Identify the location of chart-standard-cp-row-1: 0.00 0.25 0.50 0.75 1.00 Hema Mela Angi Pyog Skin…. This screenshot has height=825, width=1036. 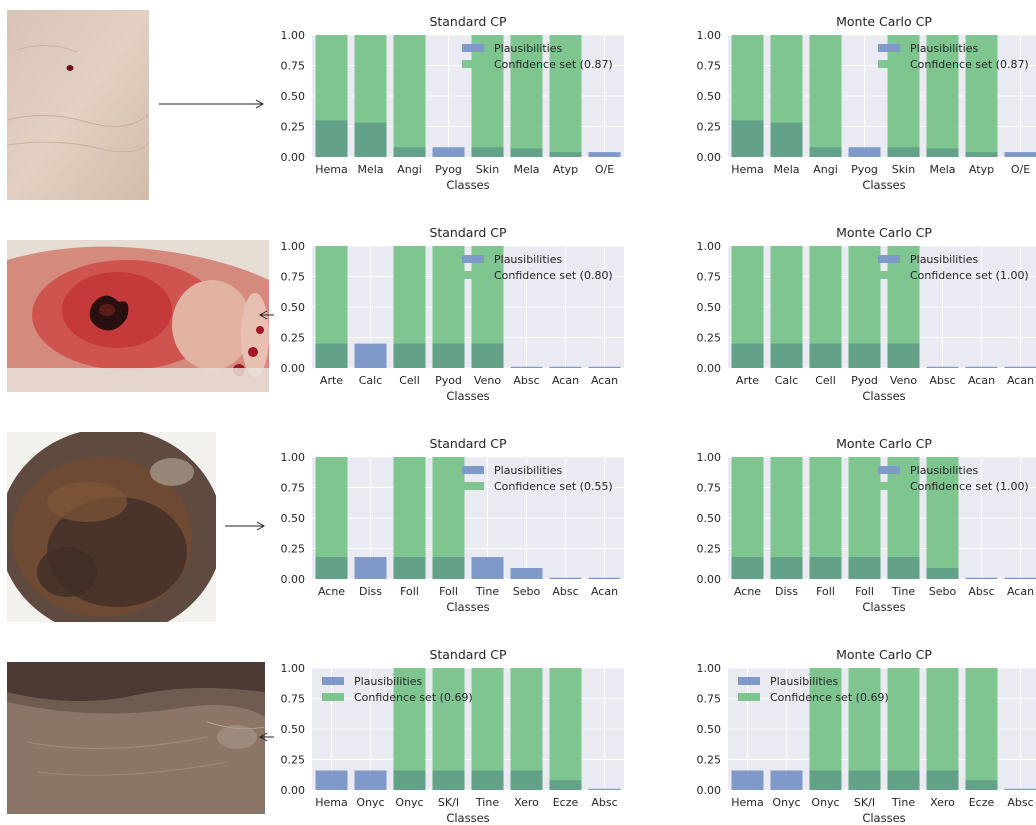
(452, 103).